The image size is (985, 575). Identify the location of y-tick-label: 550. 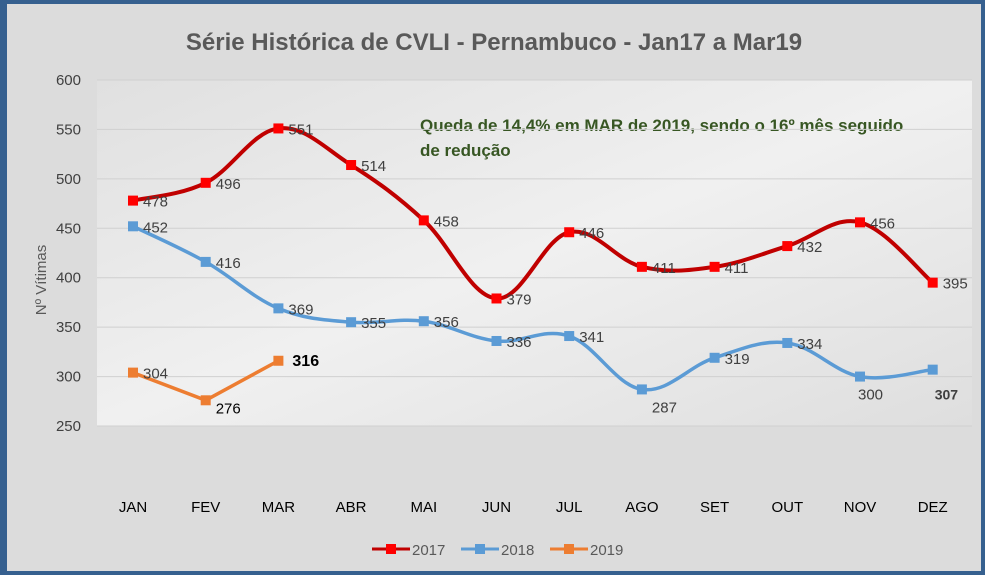
(68, 129).